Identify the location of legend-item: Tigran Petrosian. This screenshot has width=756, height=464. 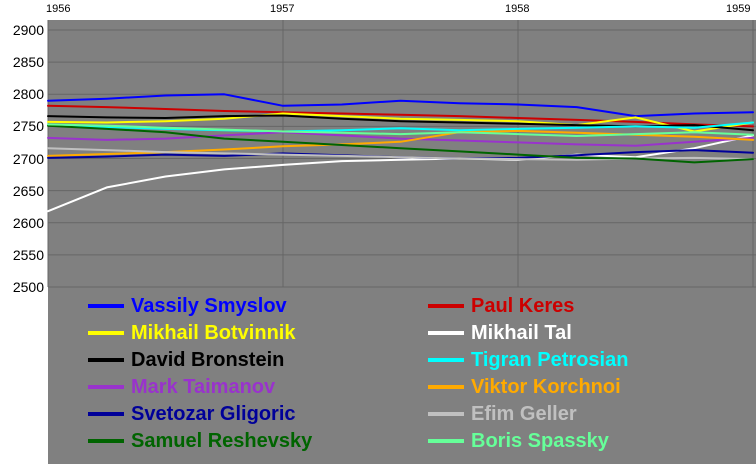
(528, 359).